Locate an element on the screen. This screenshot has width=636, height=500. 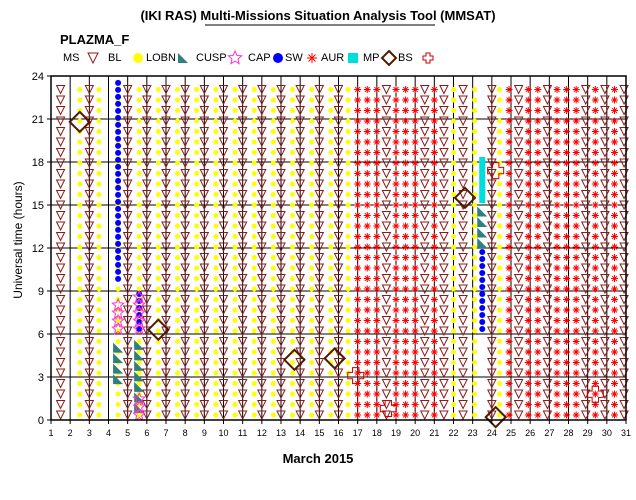
band-ms is located at coordinates (444, 253).